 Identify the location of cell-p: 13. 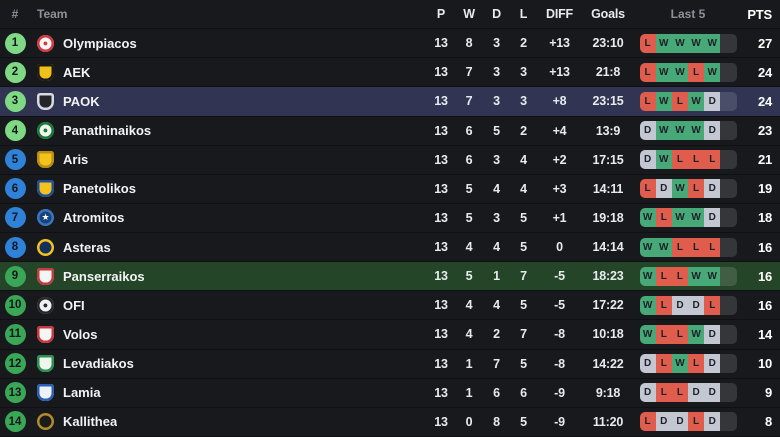
(441, 276).